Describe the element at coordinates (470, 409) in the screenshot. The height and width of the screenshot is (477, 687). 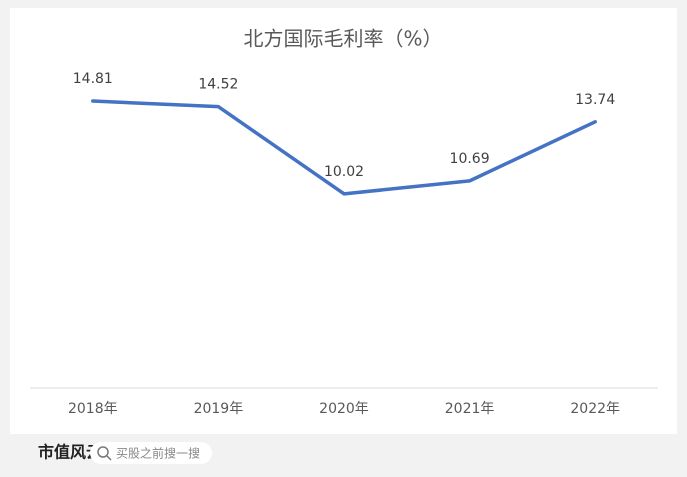
I see `x-tick-label: 2021年` at that location.